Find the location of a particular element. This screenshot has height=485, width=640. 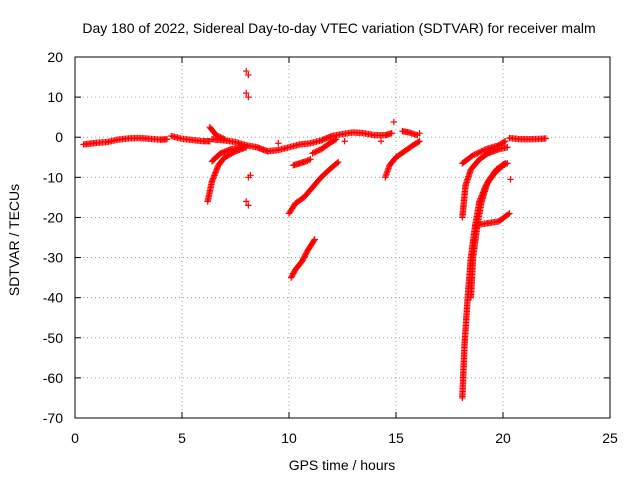

x-tick-label: 20 is located at coordinates (503, 438).